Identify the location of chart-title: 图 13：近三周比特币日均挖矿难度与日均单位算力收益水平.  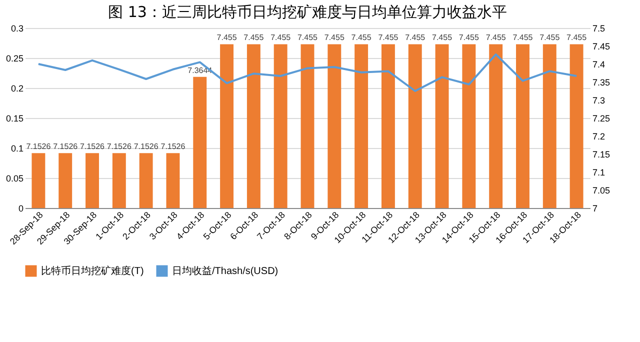
(307, 12).